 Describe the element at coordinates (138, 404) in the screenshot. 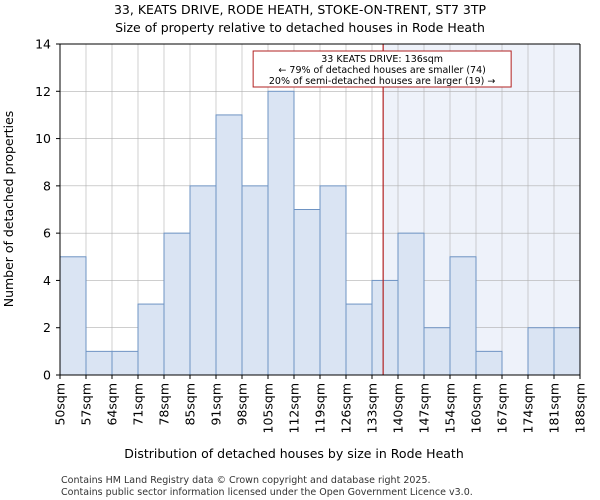

I see `x-tick-label: 71sqm` at that location.